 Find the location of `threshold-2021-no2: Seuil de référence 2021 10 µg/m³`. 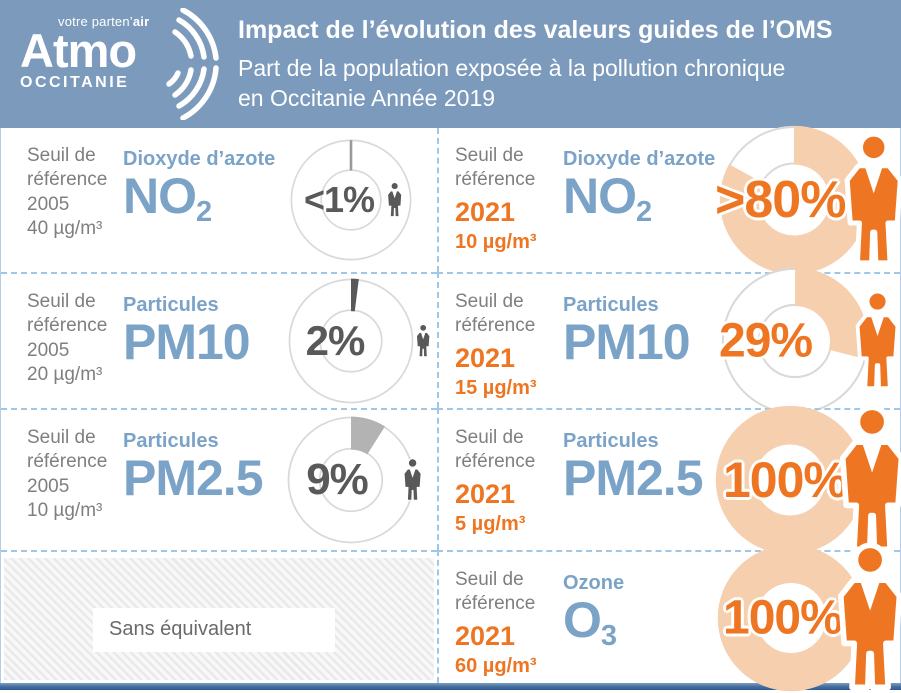

threshold-2021-no2: Seuil de référence 2021 10 µg/m³ is located at coordinates (507, 200).